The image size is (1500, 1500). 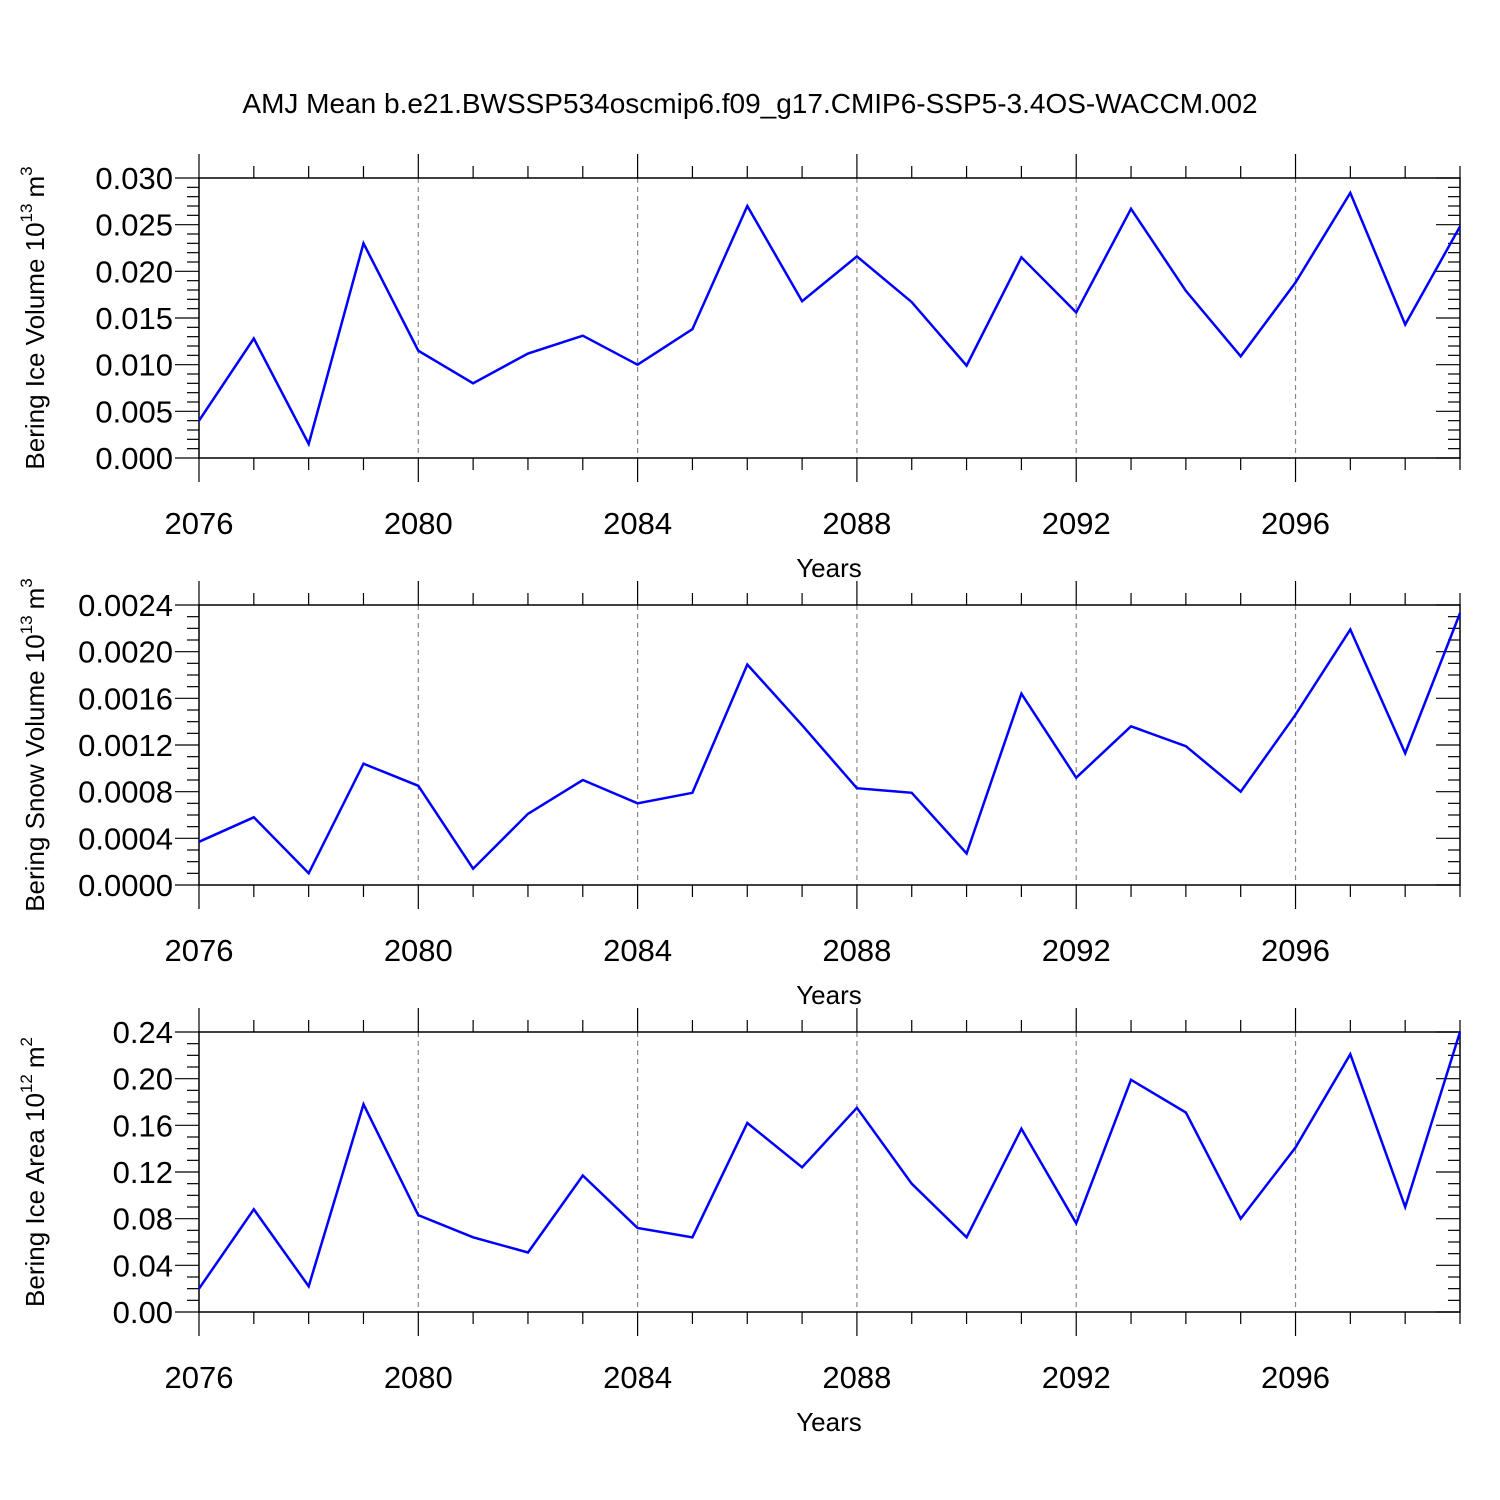 I want to click on y-axis-label-part: Bering Ice Area 10, so click(x=35, y=1200).